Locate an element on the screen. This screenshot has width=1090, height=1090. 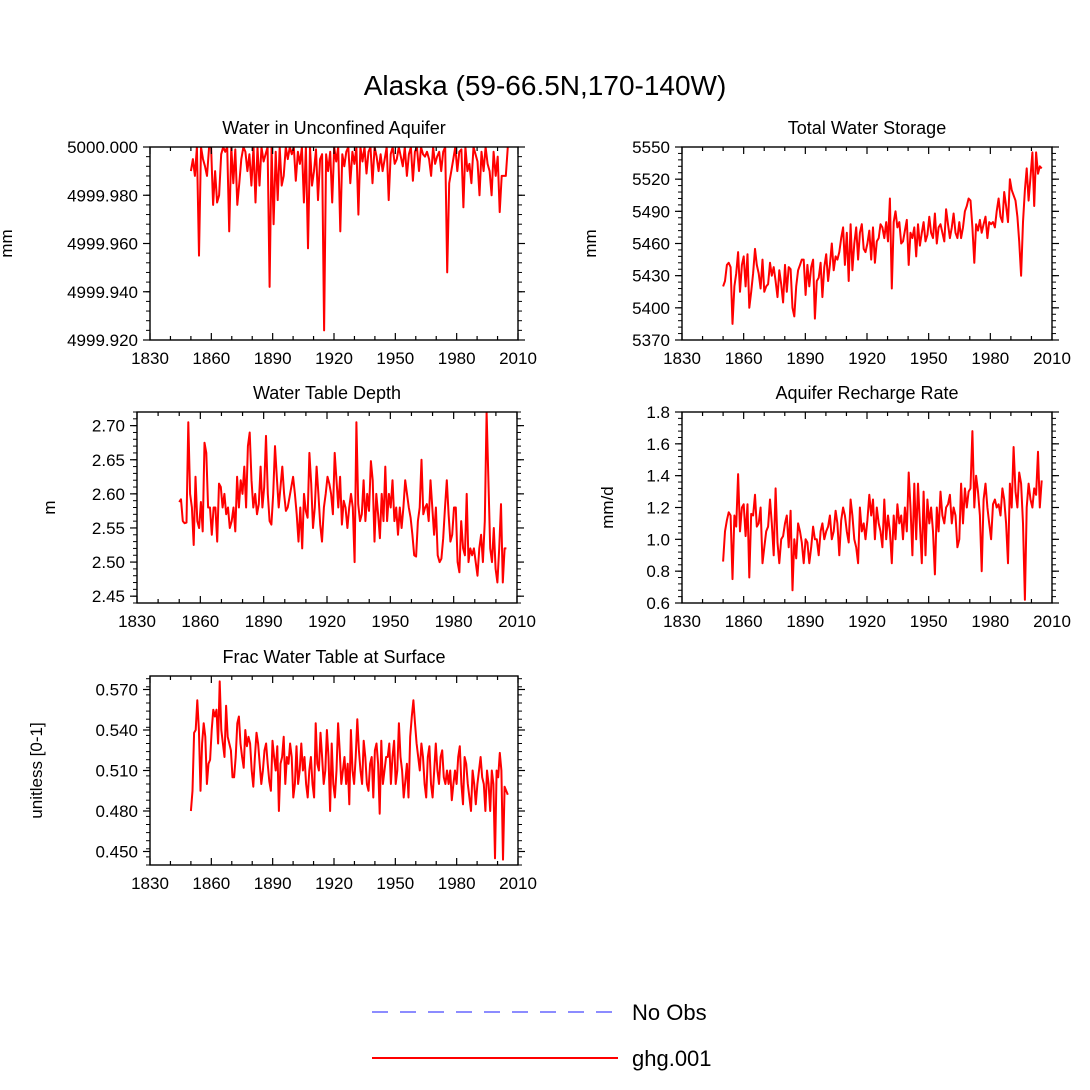
y-tick-label: 2.45 is located at coordinates (108, 596).